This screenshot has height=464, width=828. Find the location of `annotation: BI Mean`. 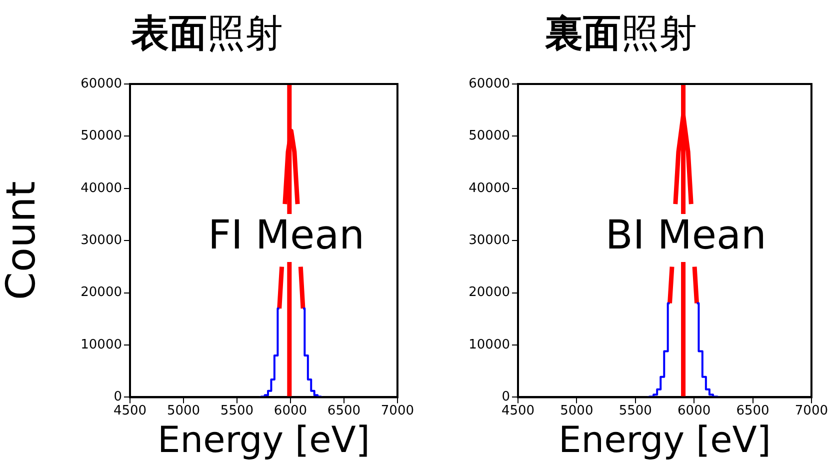

annotation: BI Mean is located at coordinates (685, 235).